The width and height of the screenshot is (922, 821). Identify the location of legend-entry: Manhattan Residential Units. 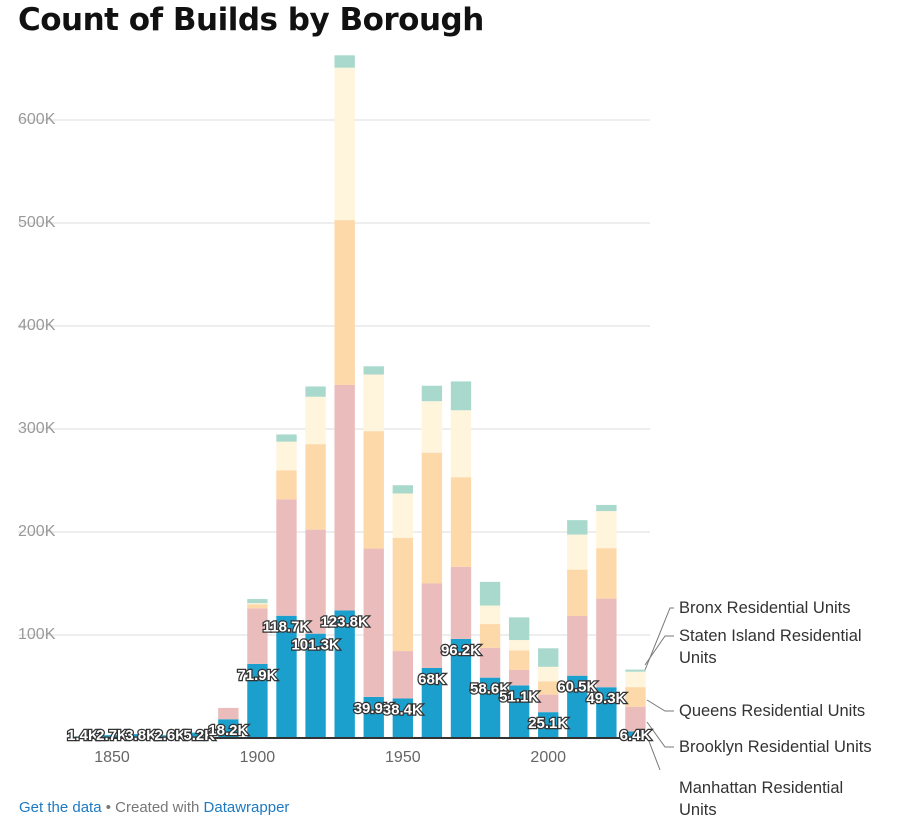
(761, 799).